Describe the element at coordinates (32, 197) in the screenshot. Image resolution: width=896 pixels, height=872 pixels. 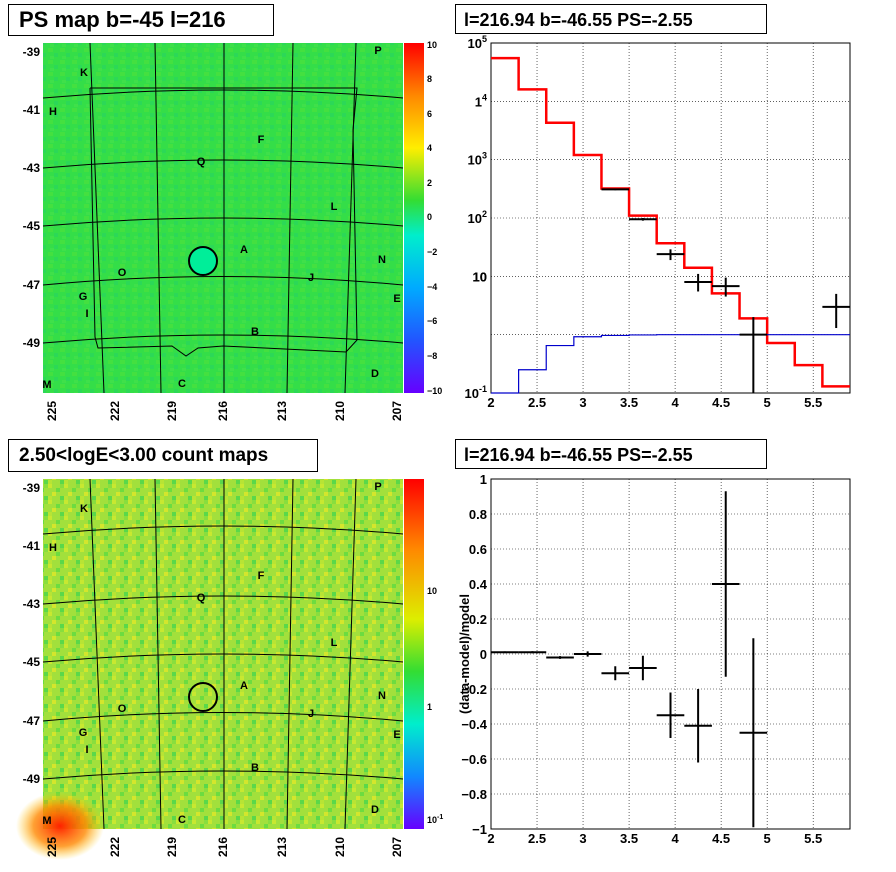
I see `ps-map-ylabels: -39 -41 -43 -45 -47 -49` at that location.